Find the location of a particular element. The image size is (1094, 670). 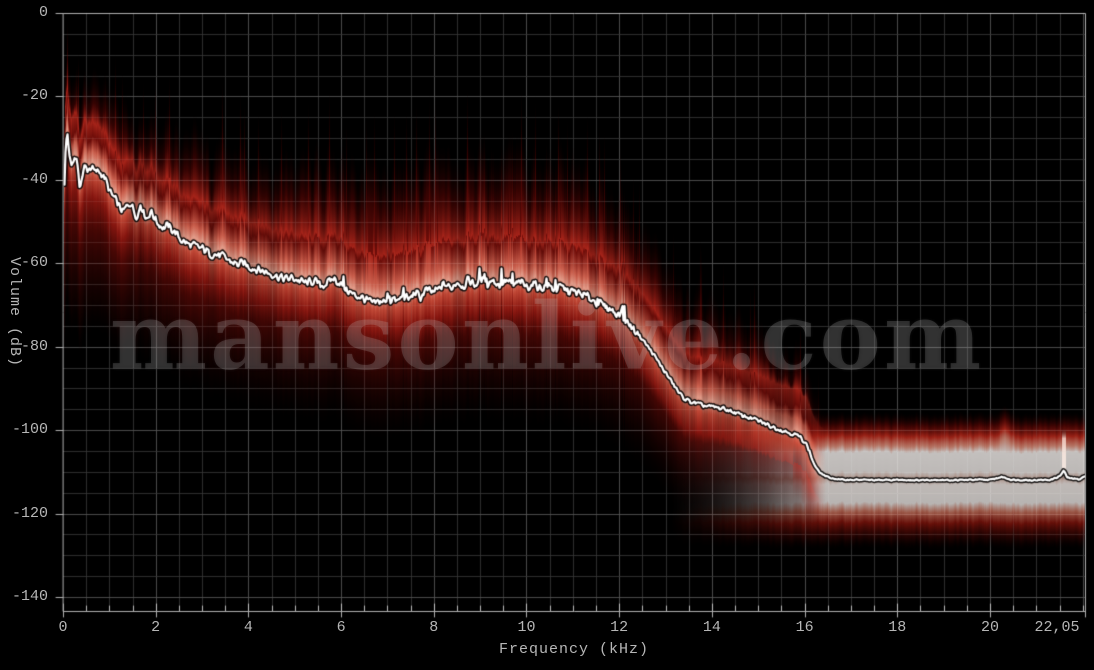

x-tick-label-12: 12 is located at coordinates (619, 627).